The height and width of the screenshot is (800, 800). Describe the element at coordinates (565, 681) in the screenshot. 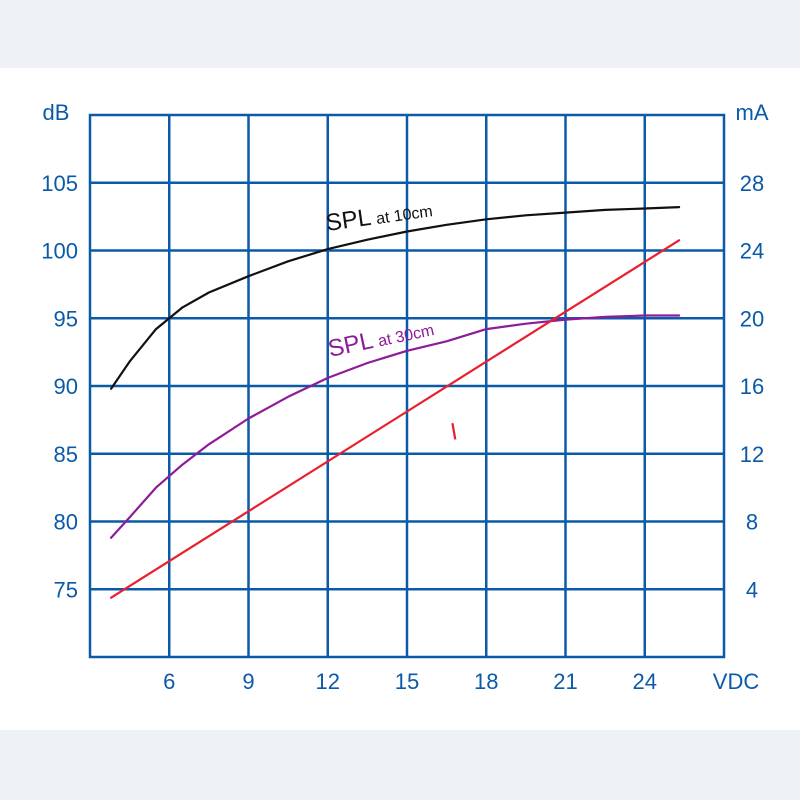

I see `x-tick-label: 21` at that location.